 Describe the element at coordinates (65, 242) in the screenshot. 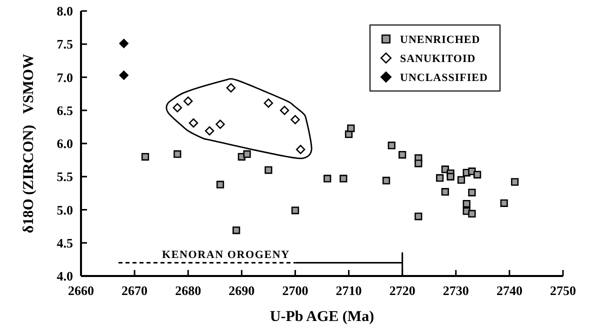

I see `y-tick-label: 4.5` at that location.